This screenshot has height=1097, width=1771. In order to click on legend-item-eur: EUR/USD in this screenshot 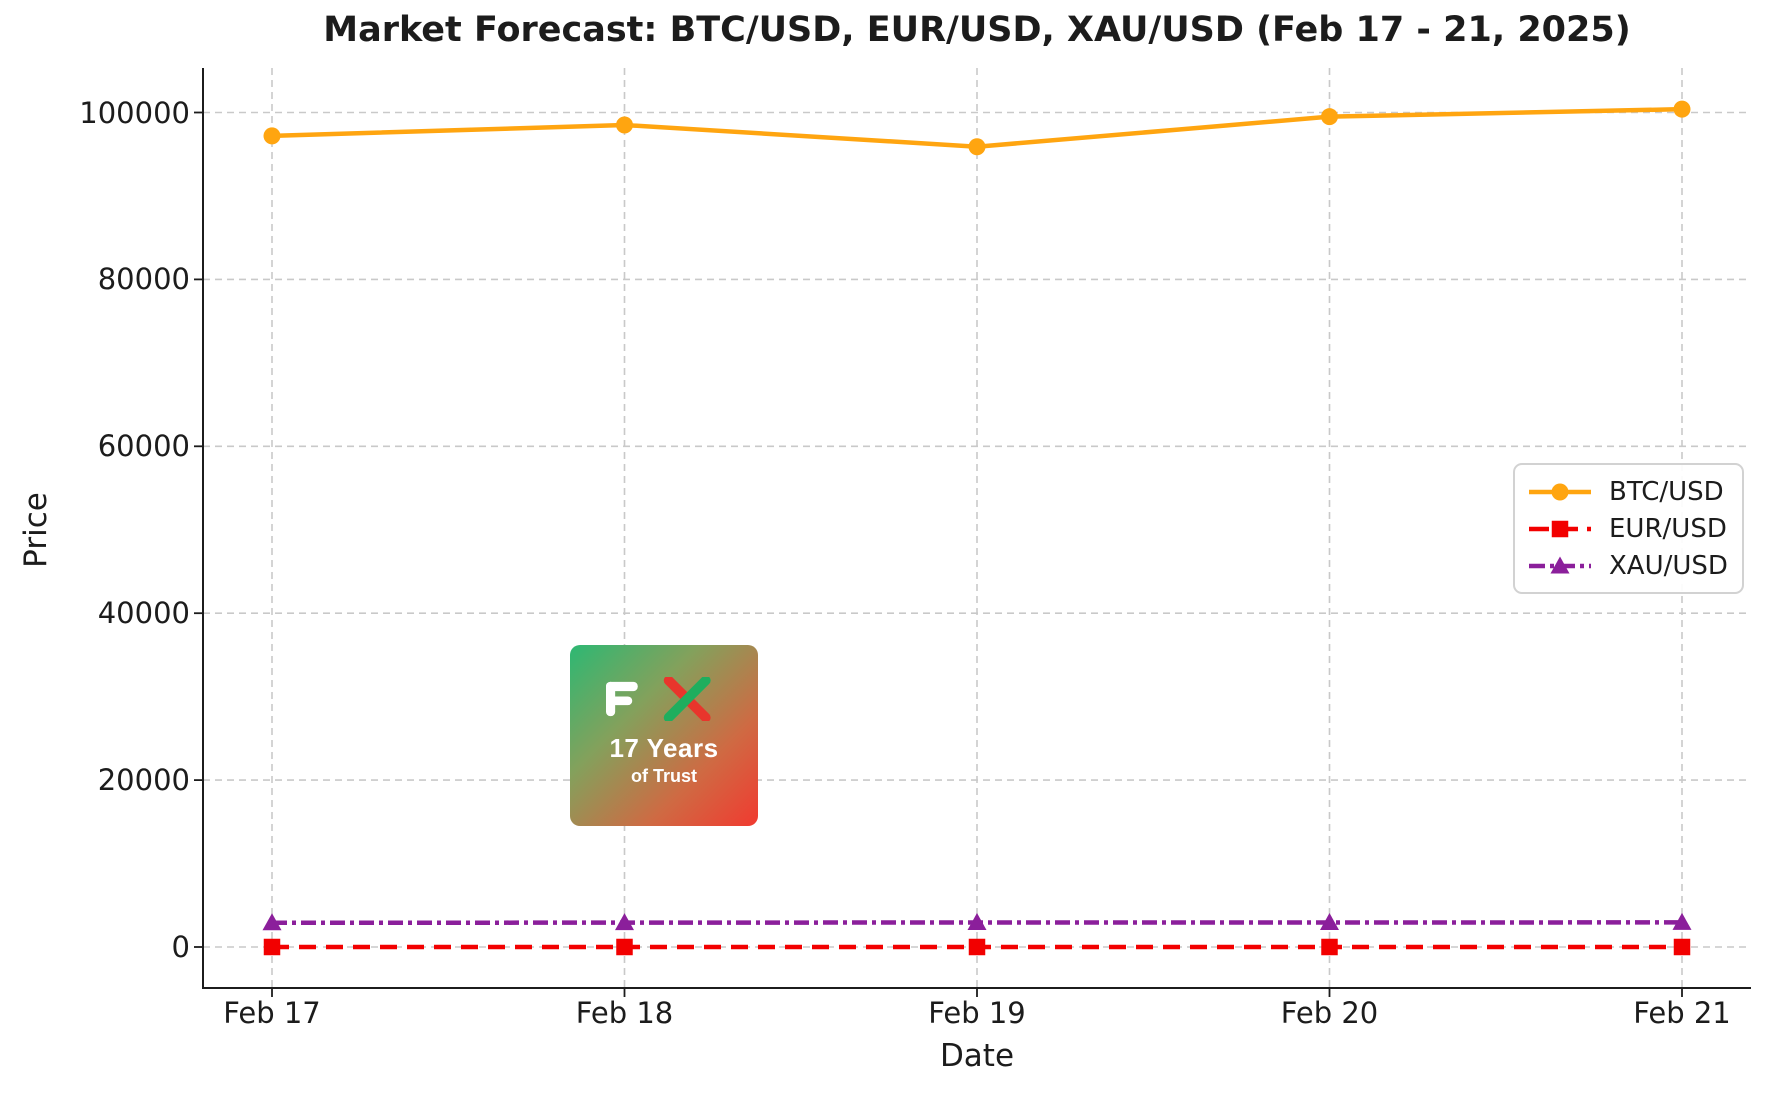, I will do `click(1628, 529)`.